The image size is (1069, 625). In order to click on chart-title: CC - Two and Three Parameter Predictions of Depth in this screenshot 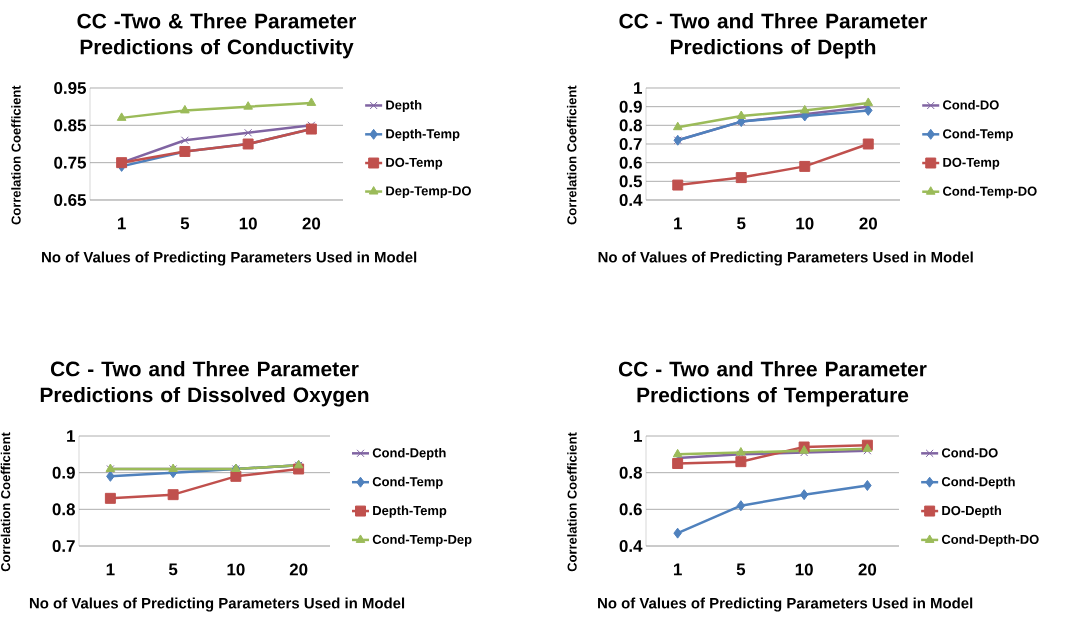, I will do `click(773, 36)`.